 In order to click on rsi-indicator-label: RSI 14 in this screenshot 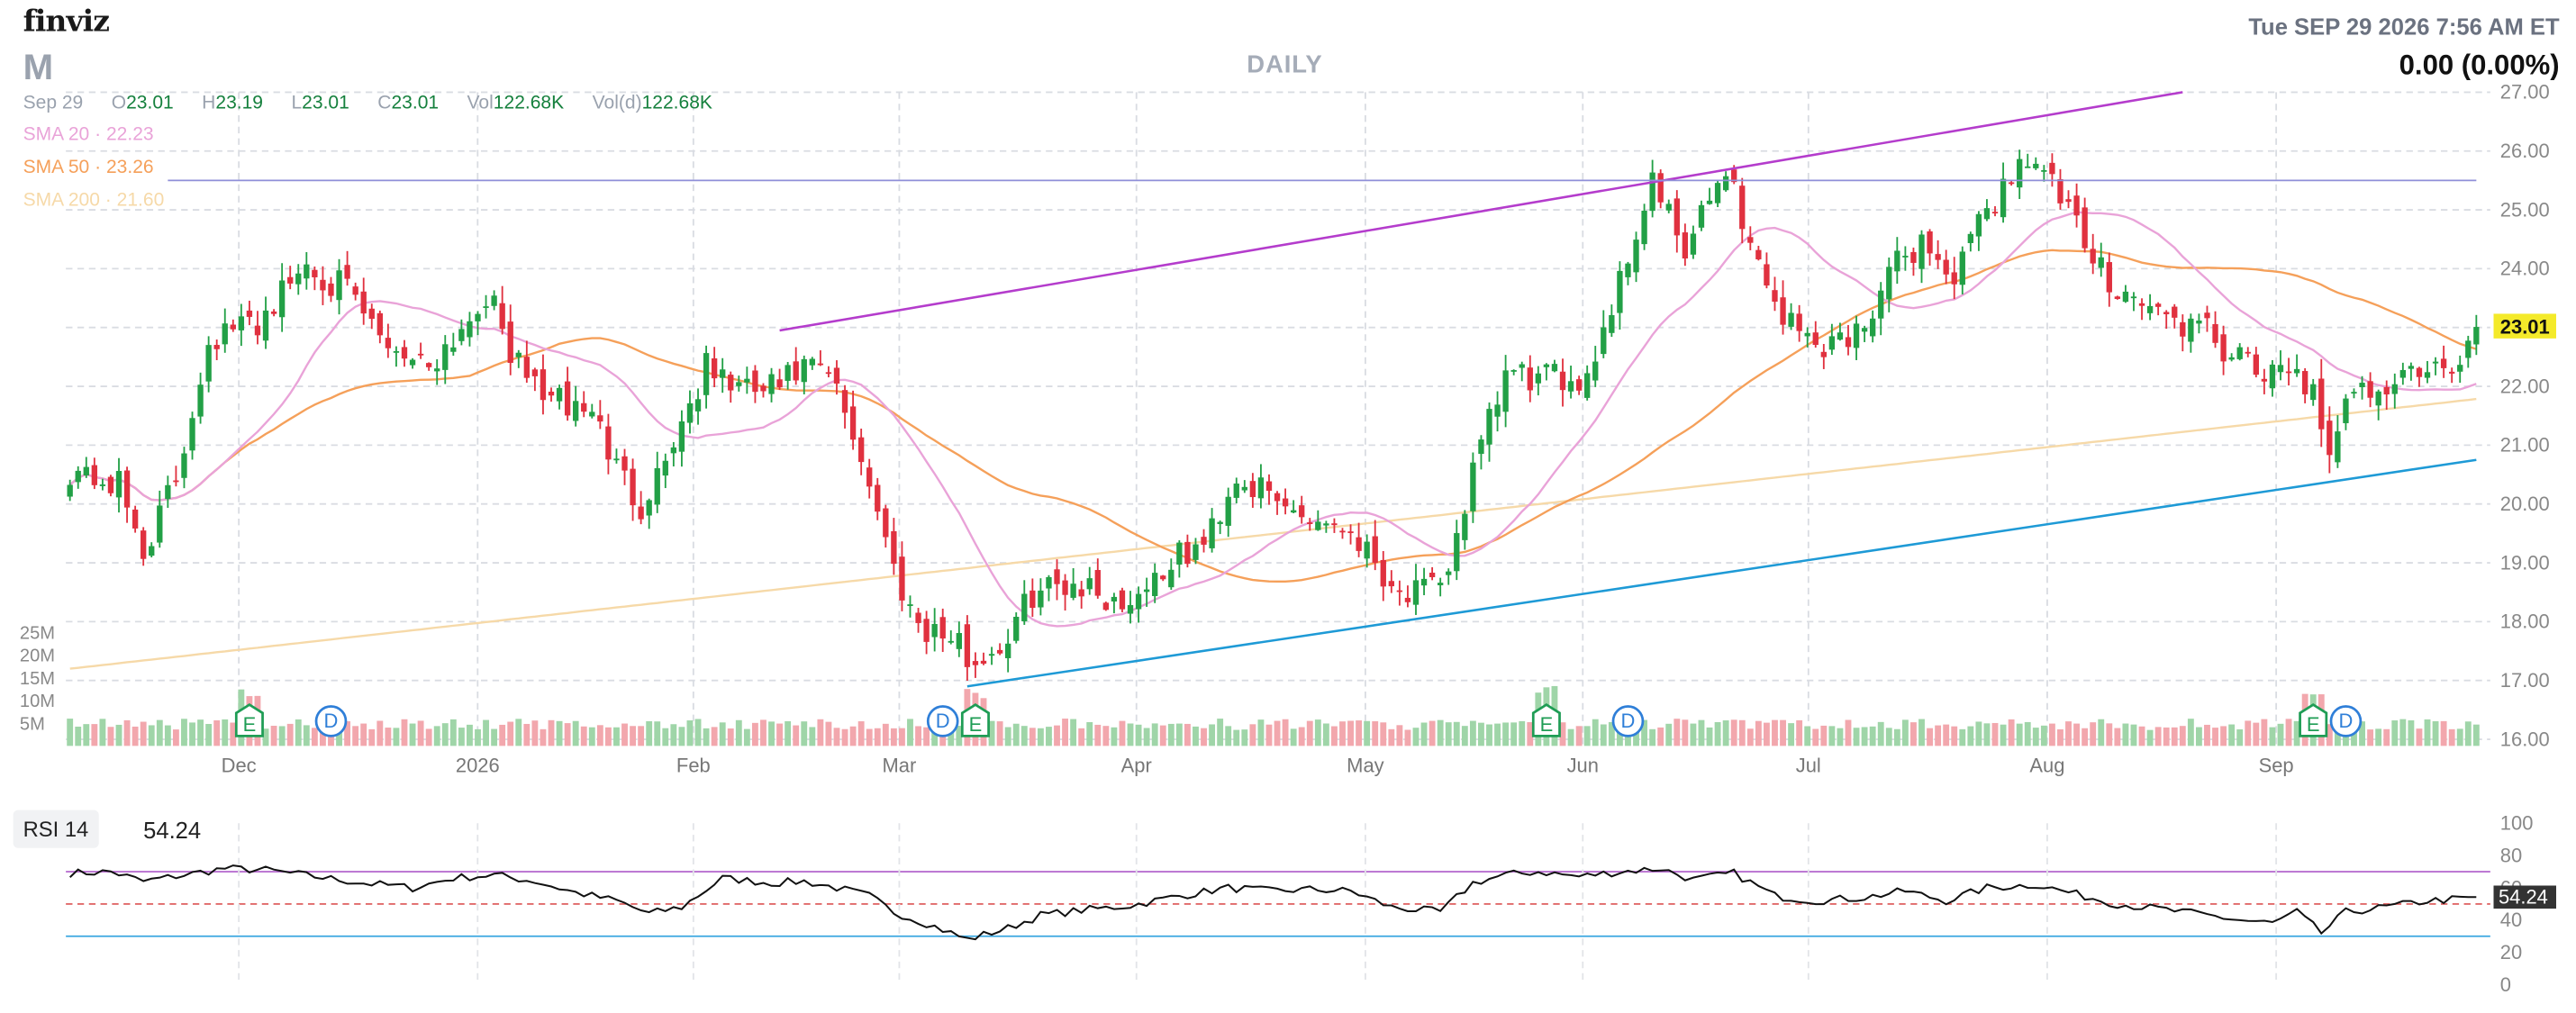, I will do `click(56, 829)`.